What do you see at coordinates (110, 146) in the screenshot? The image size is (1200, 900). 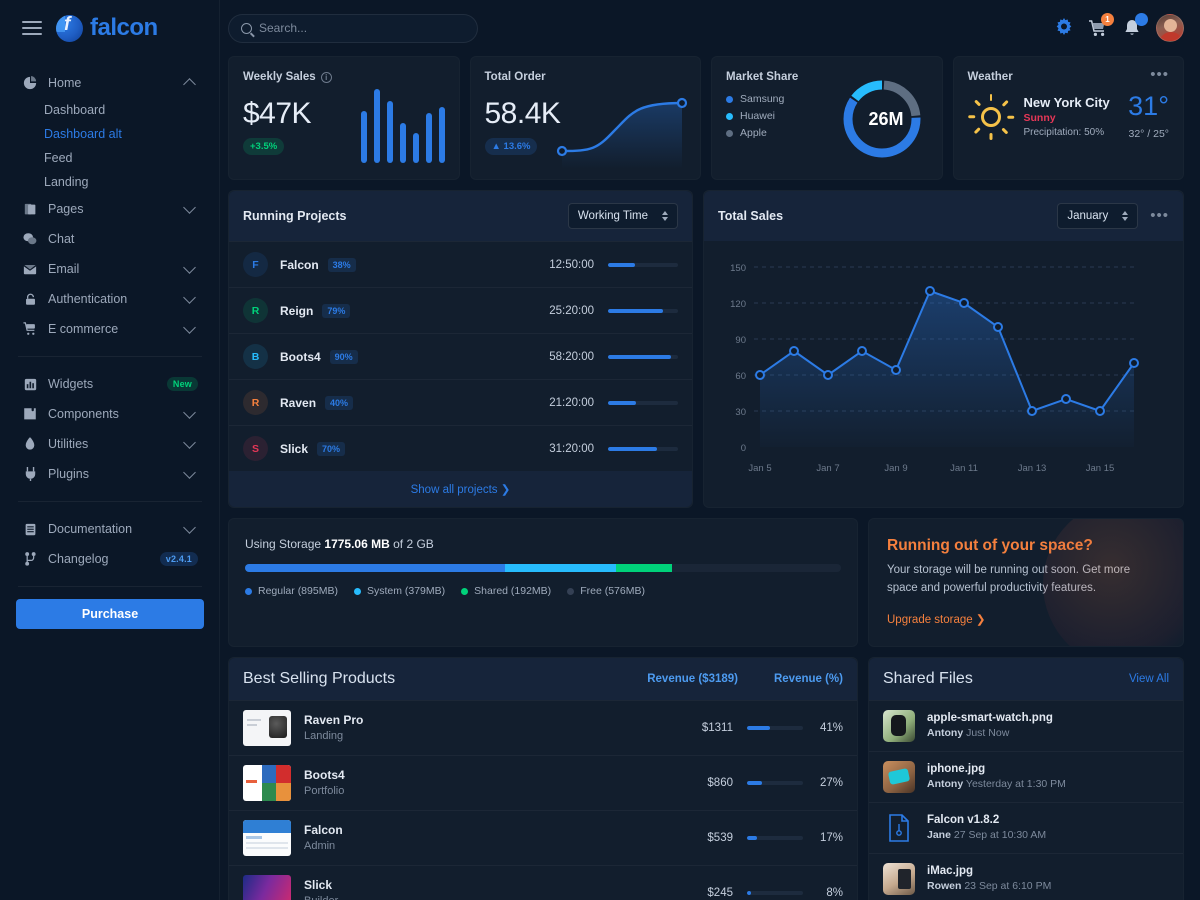 I see `sidebar-subnav-home: Dashboard Dashboard alt Feed Landing` at bounding box center [110, 146].